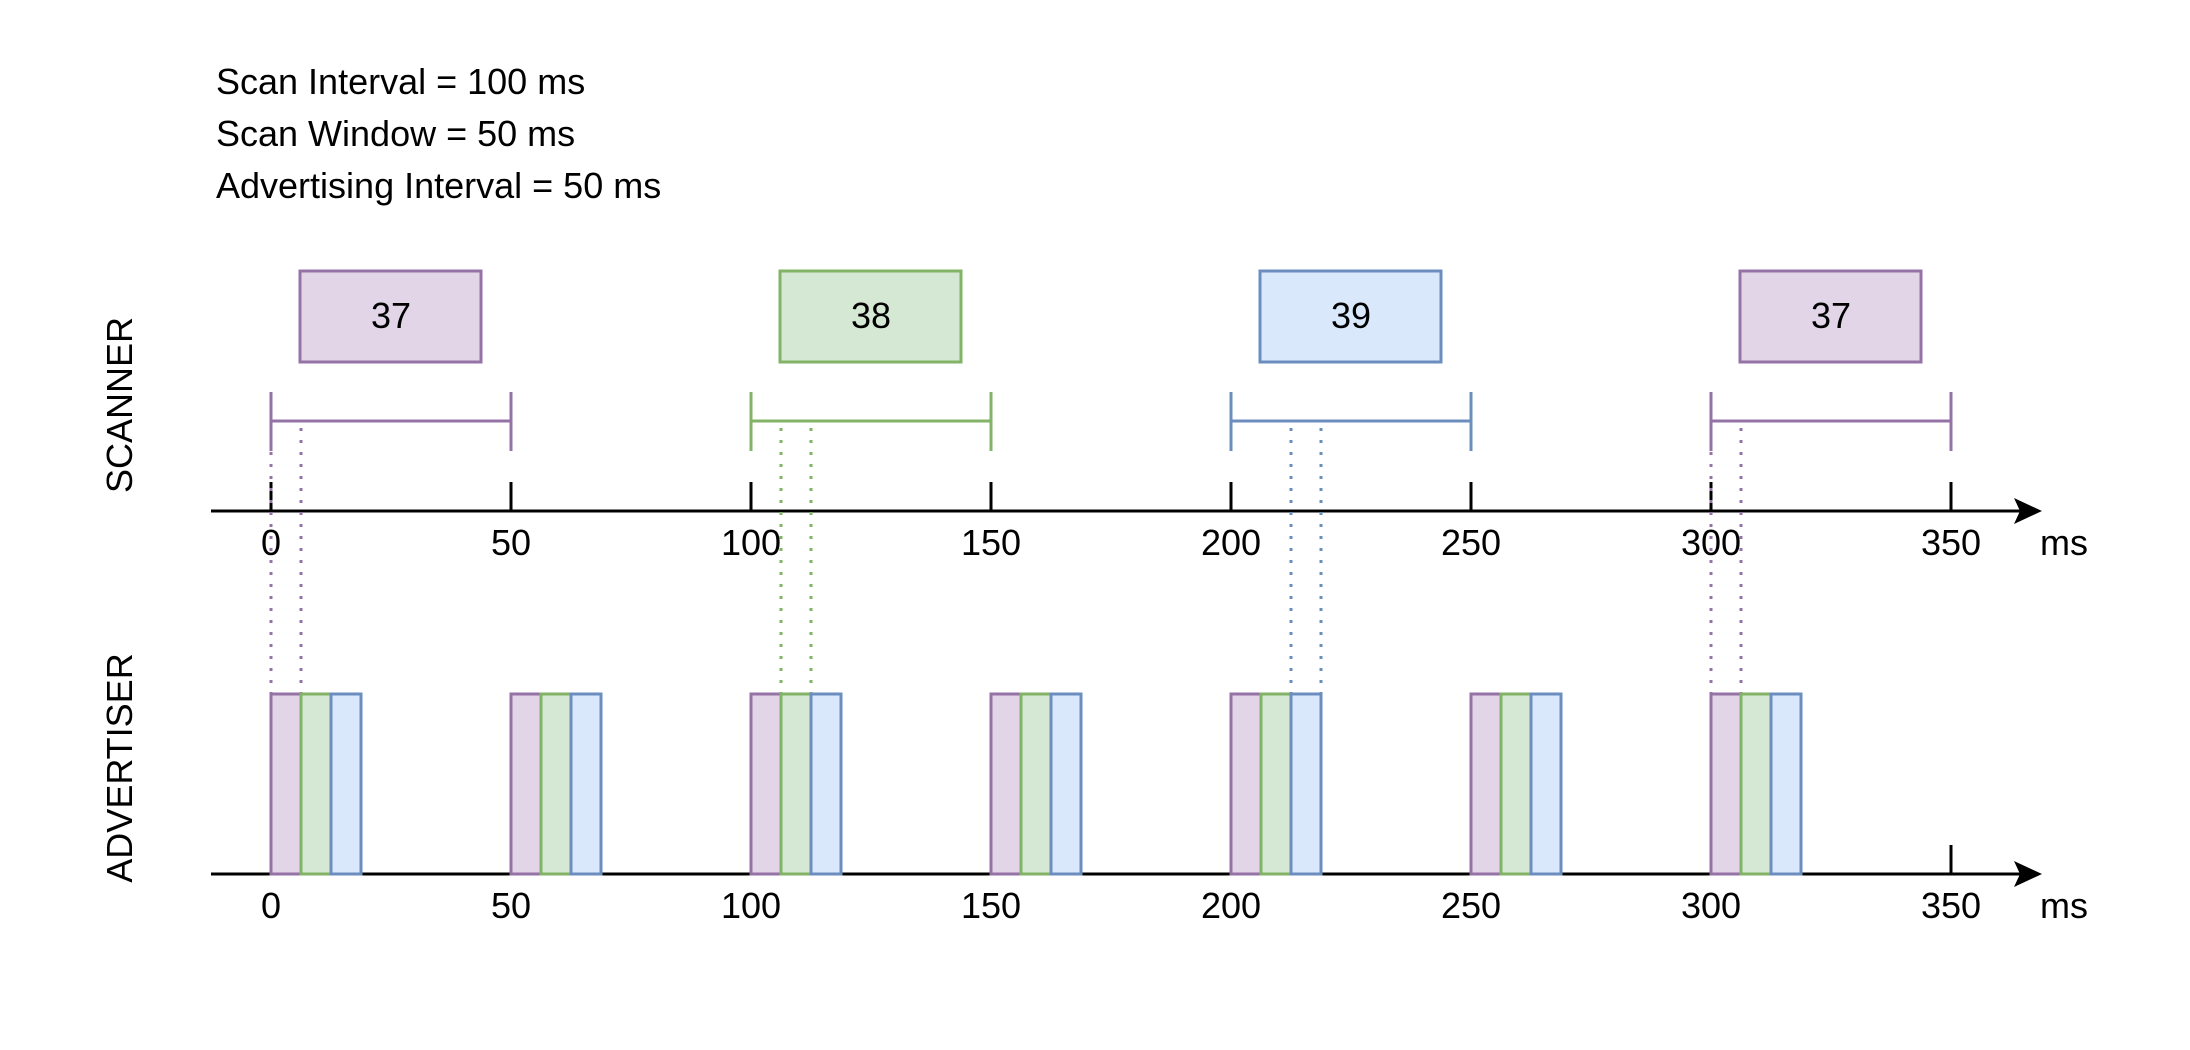 The image size is (2190, 1050). I want to click on advertiser-label: ADVERTISER, so click(119, 767).